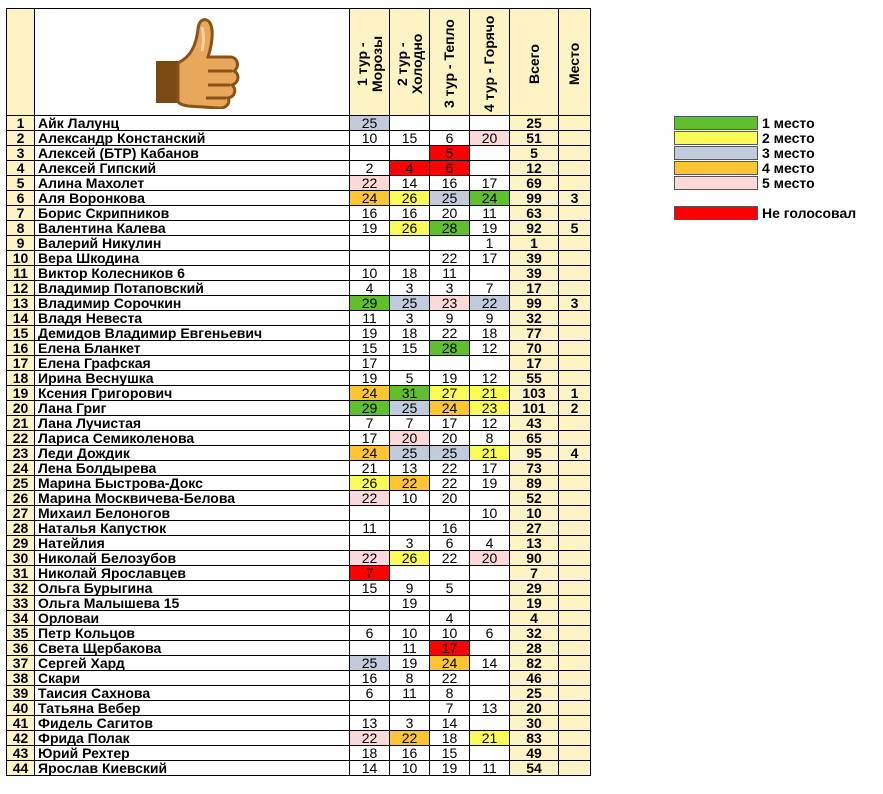  What do you see at coordinates (716, 123) in the screenshot?
I see `legend-swatch` at bounding box center [716, 123].